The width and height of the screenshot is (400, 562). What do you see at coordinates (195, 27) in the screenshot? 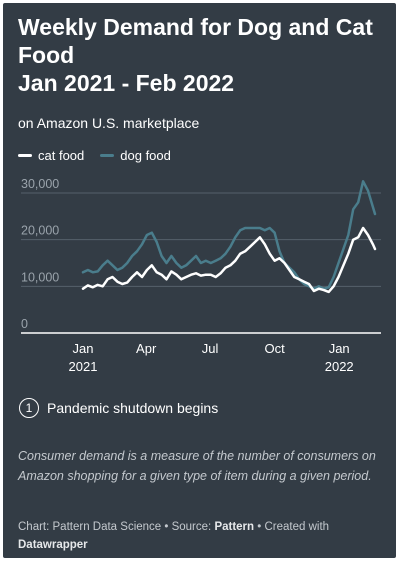
I see `chart-title-line-1: Weekly Demand for Dog and Cat` at bounding box center [195, 27].